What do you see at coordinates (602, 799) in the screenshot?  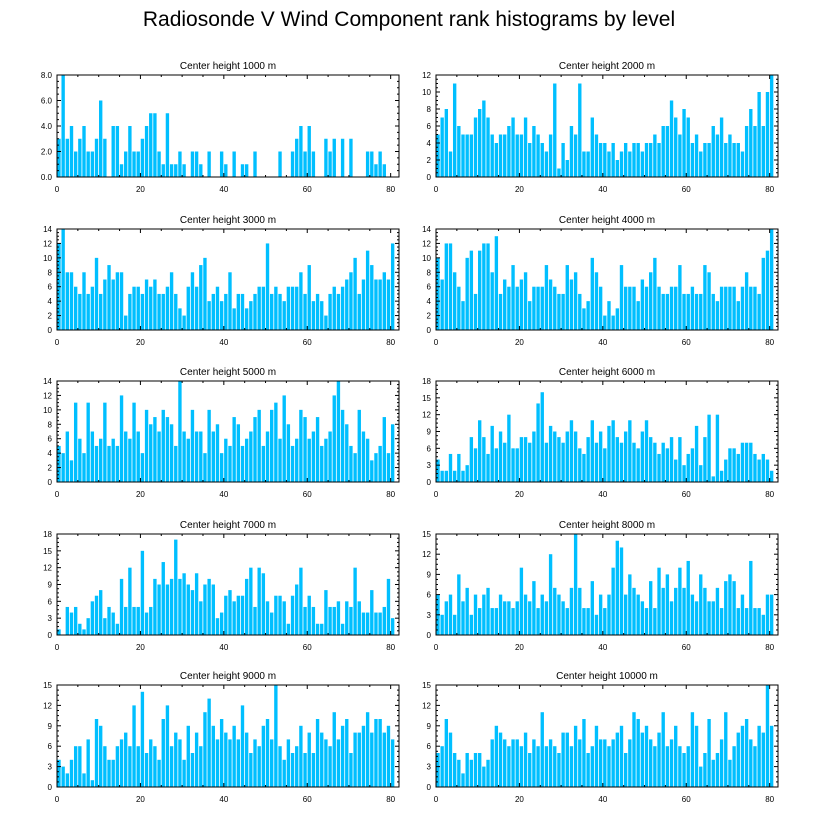 I see `x-tick-label: 40` at bounding box center [602, 799].